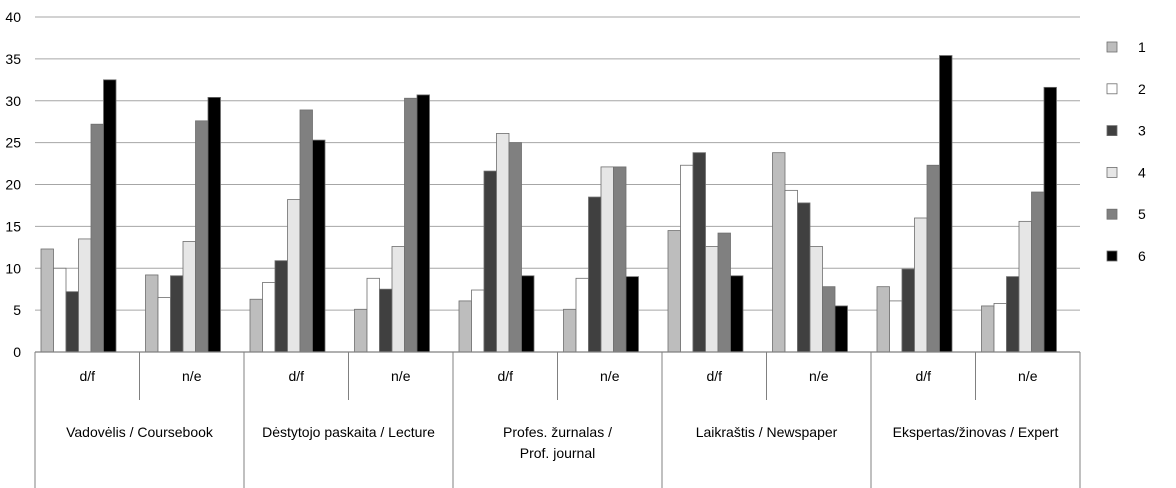 Image resolution: width=1176 pixels, height=488 pixels. What do you see at coordinates (1142, 131) in the screenshot?
I see `legend-label: 3` at bounding box center [1142, 131].